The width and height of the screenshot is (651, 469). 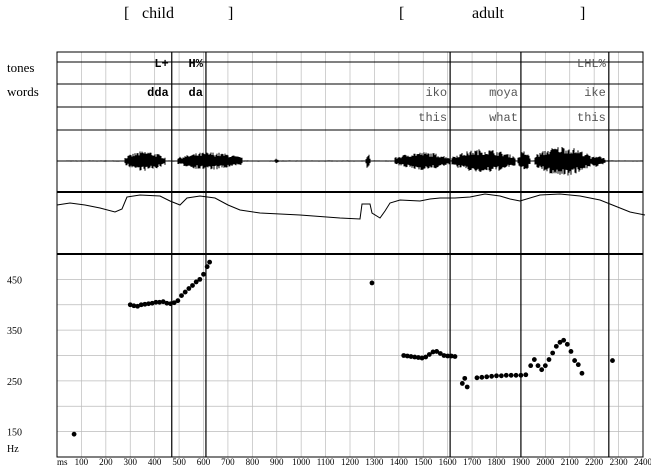 I want to click on gloss-label: what, so click(x=503, y=118).